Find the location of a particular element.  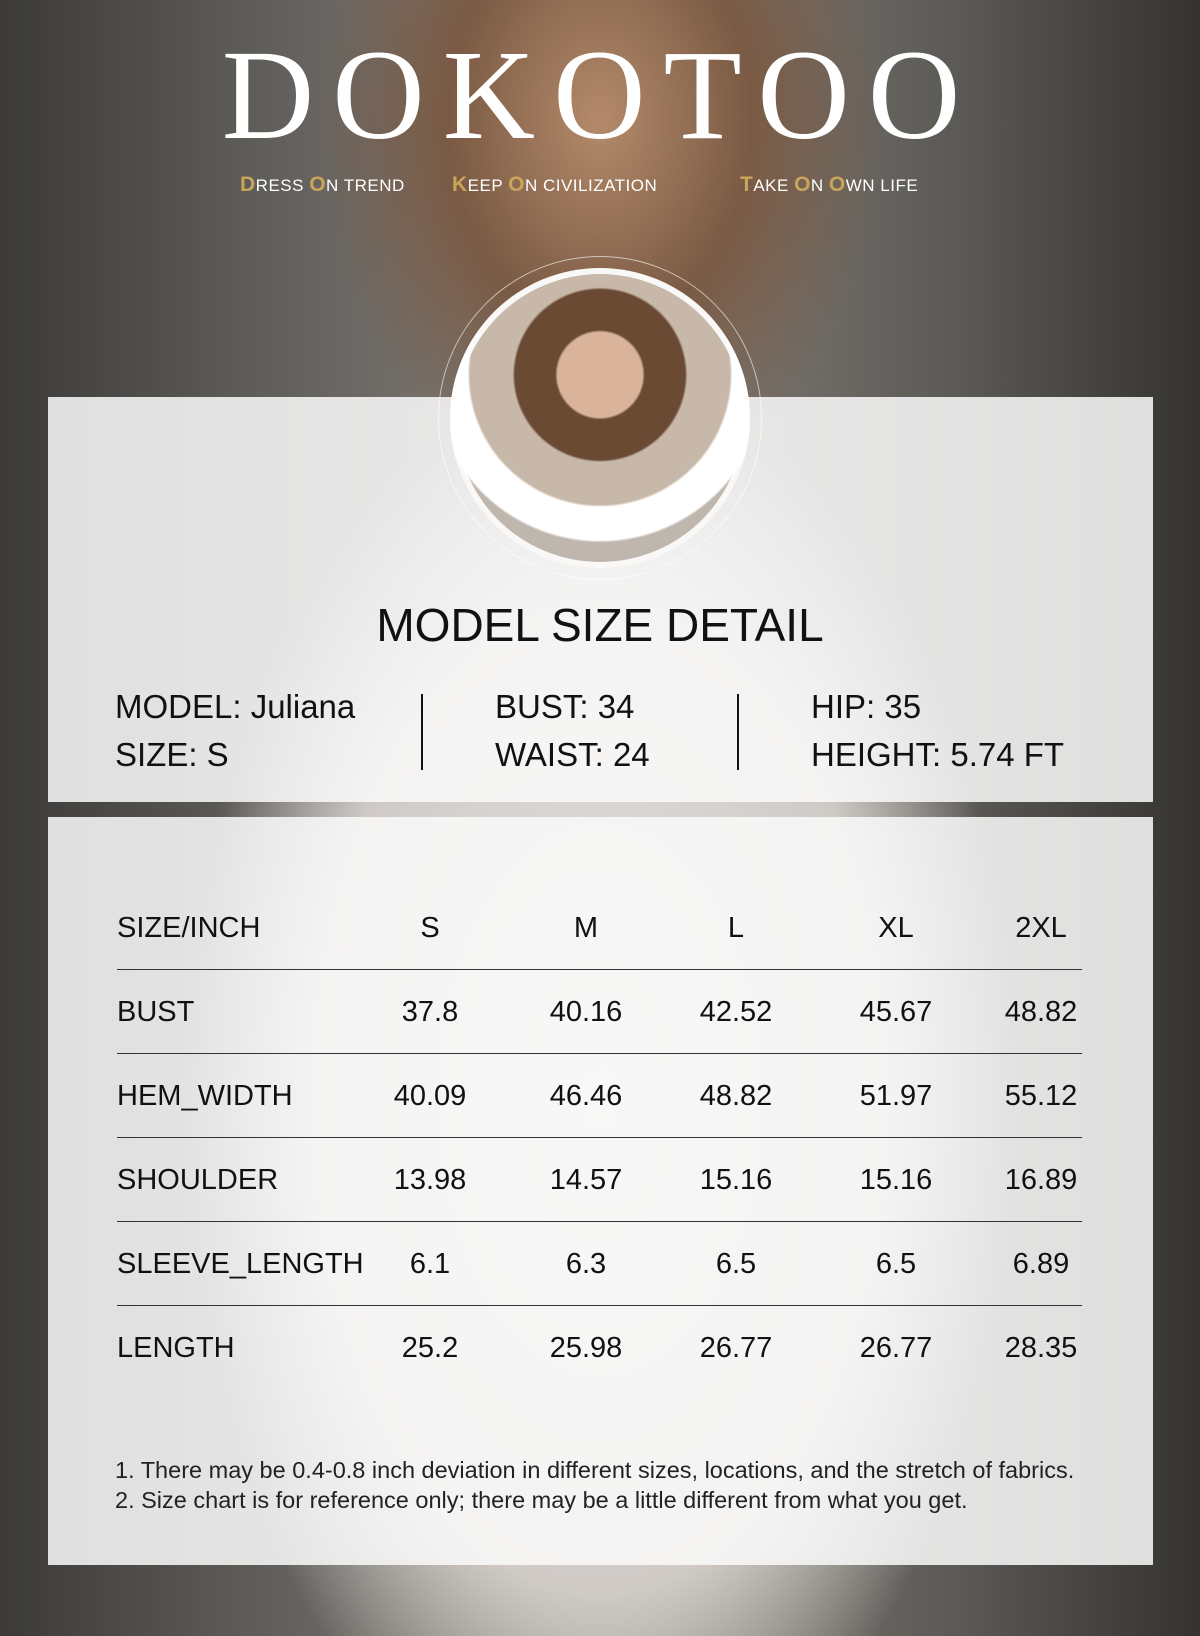

table-row: SHOULDER 13.98 14.57 15.16 15.16 16.89 is located at coordinates (599, 1180).